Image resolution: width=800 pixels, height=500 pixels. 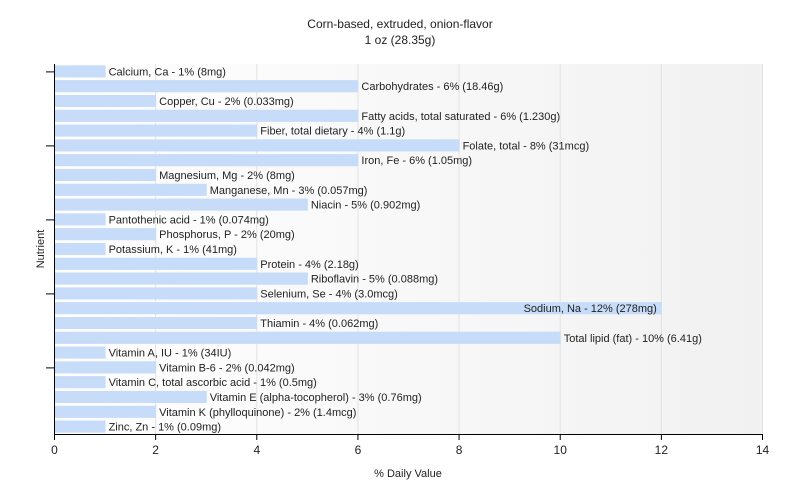 What do you see at coordinates (358, 450) in the screenshot?
I see `x-tick-label: 6` at bounding box center [358, 450].